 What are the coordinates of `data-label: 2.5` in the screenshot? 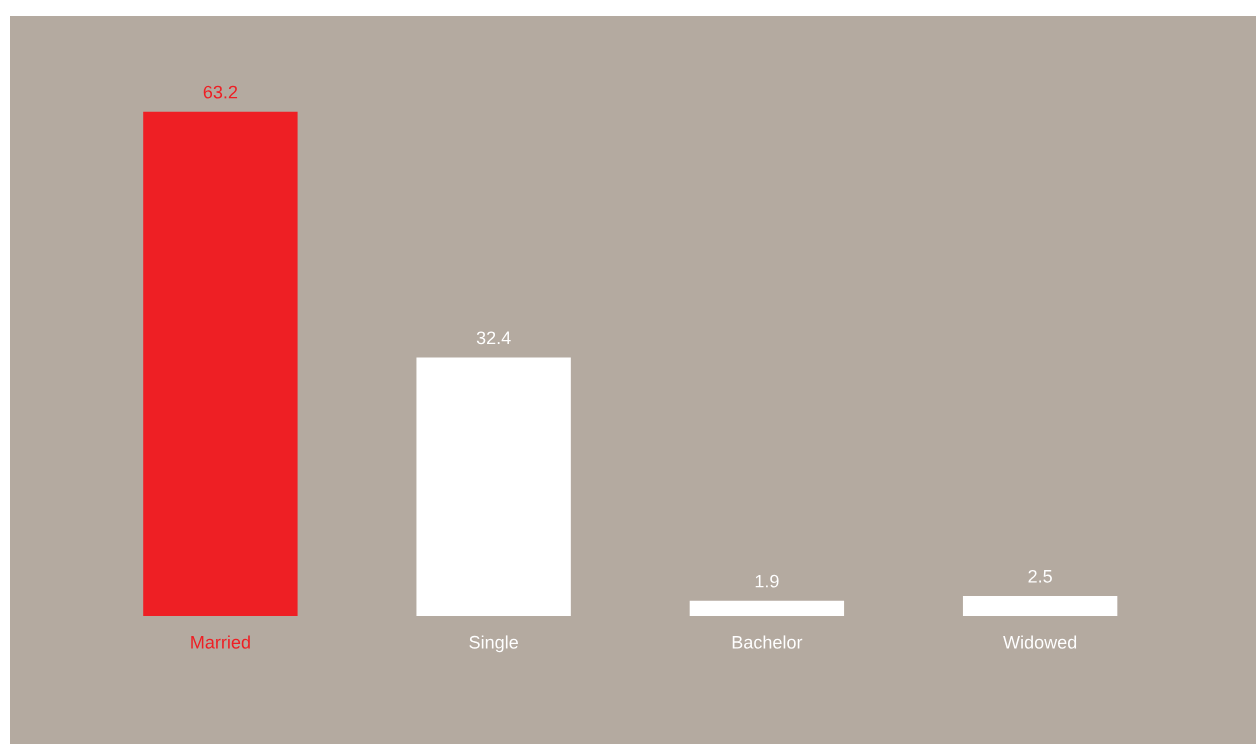 It's located at (1040, 576).